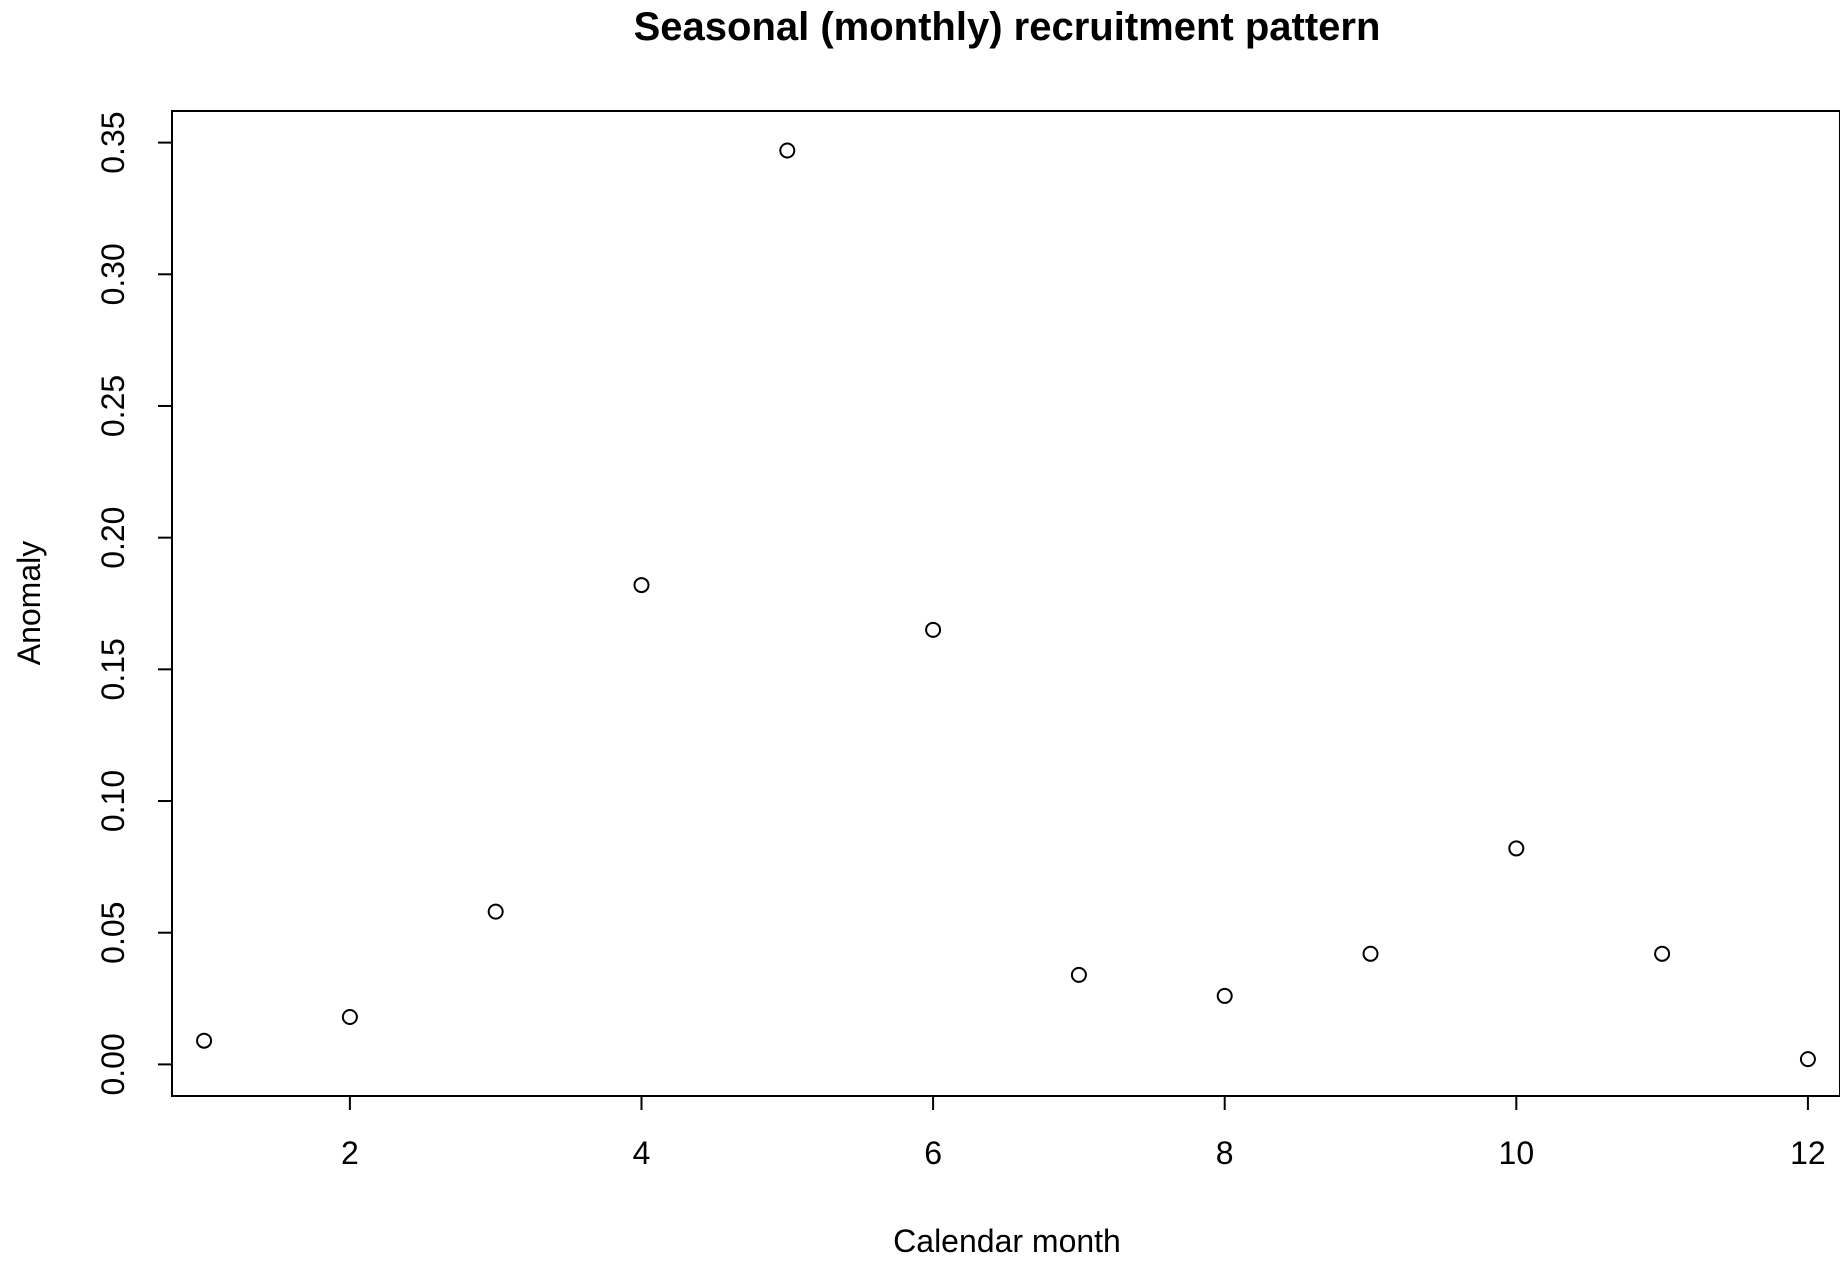 This screenshot has width=1840, height=1262. I want to click on x-axis-label: Calendar month, so click(1007, 1241).